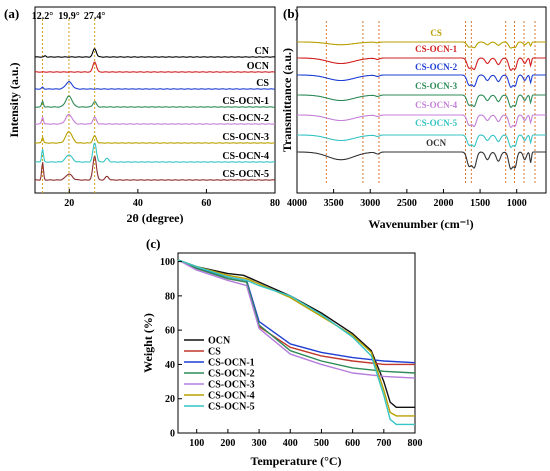  Describe the element at coordinates (321, 443) in the screenshot. I see `panel-c-xtick-label-500: 500` at that location.